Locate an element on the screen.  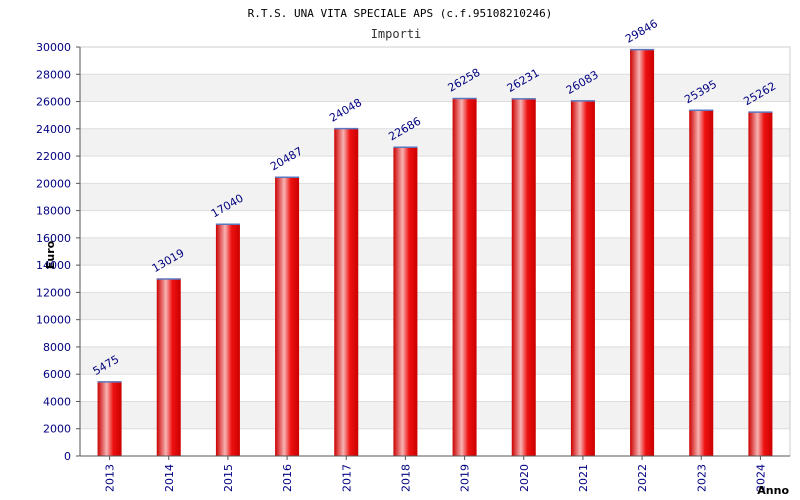
y-tick-label: 0 is located at coordinates (67, 456).